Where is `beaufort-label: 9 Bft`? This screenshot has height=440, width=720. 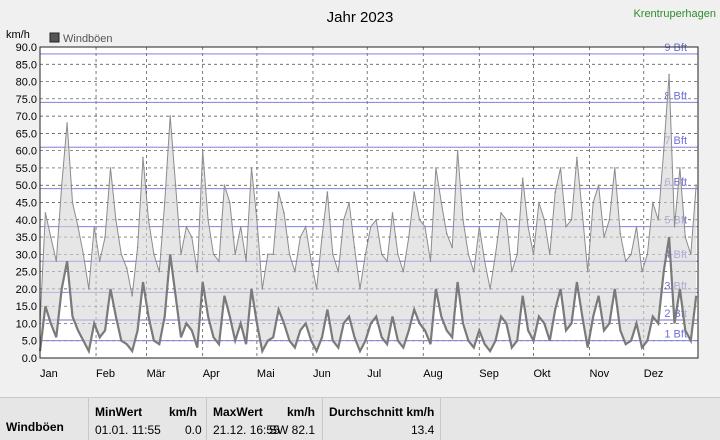
beaufort-label: 9 Bft is located at coordinates (675, 48).